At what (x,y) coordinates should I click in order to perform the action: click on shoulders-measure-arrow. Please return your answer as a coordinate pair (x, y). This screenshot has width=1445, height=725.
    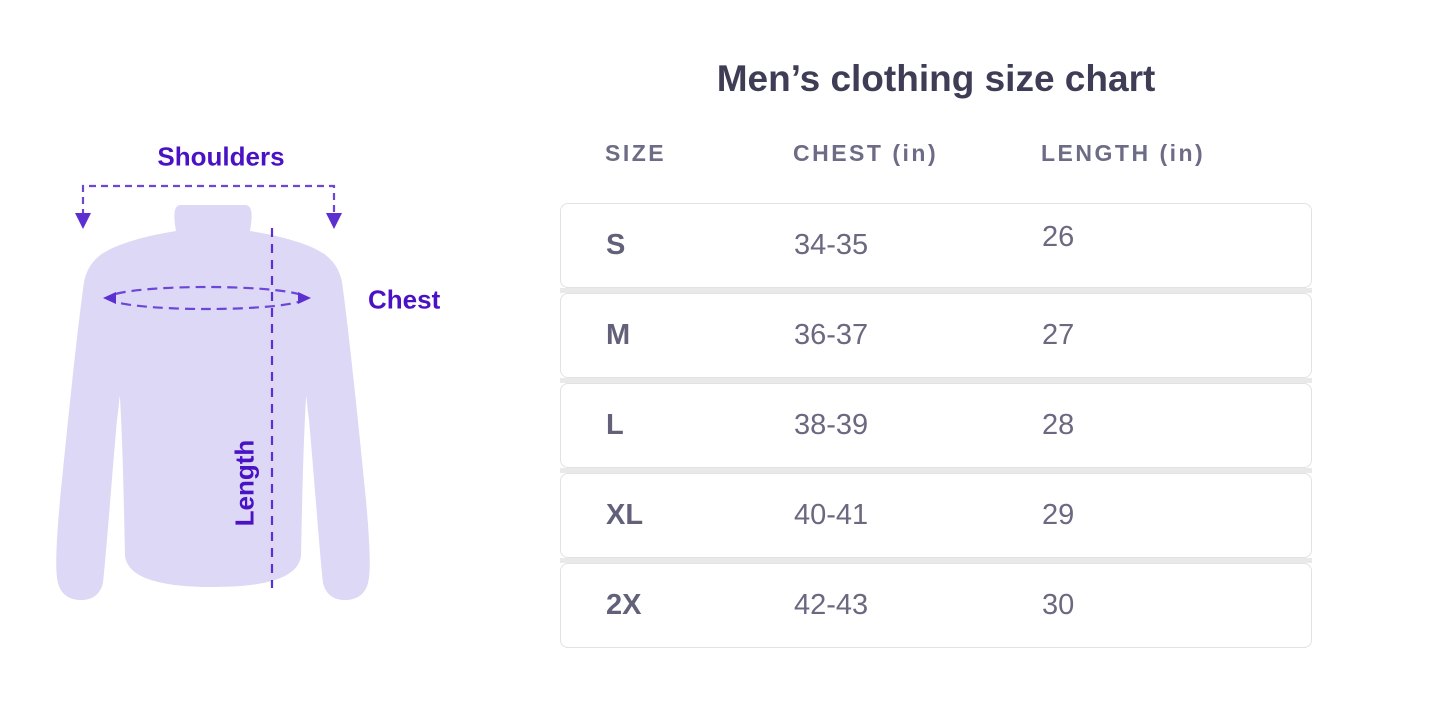
    Looking at the image, I should click on (208, 200).